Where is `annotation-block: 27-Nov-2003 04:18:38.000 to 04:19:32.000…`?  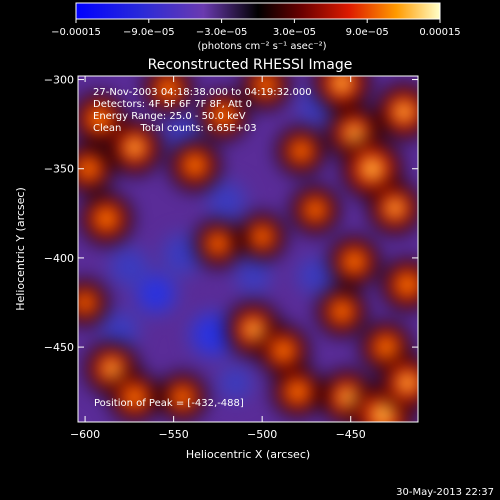 annotation-block: 27-Nov-2003 04:18:38.000 to 04:19:32.000… is located at coordinates (202, 110).